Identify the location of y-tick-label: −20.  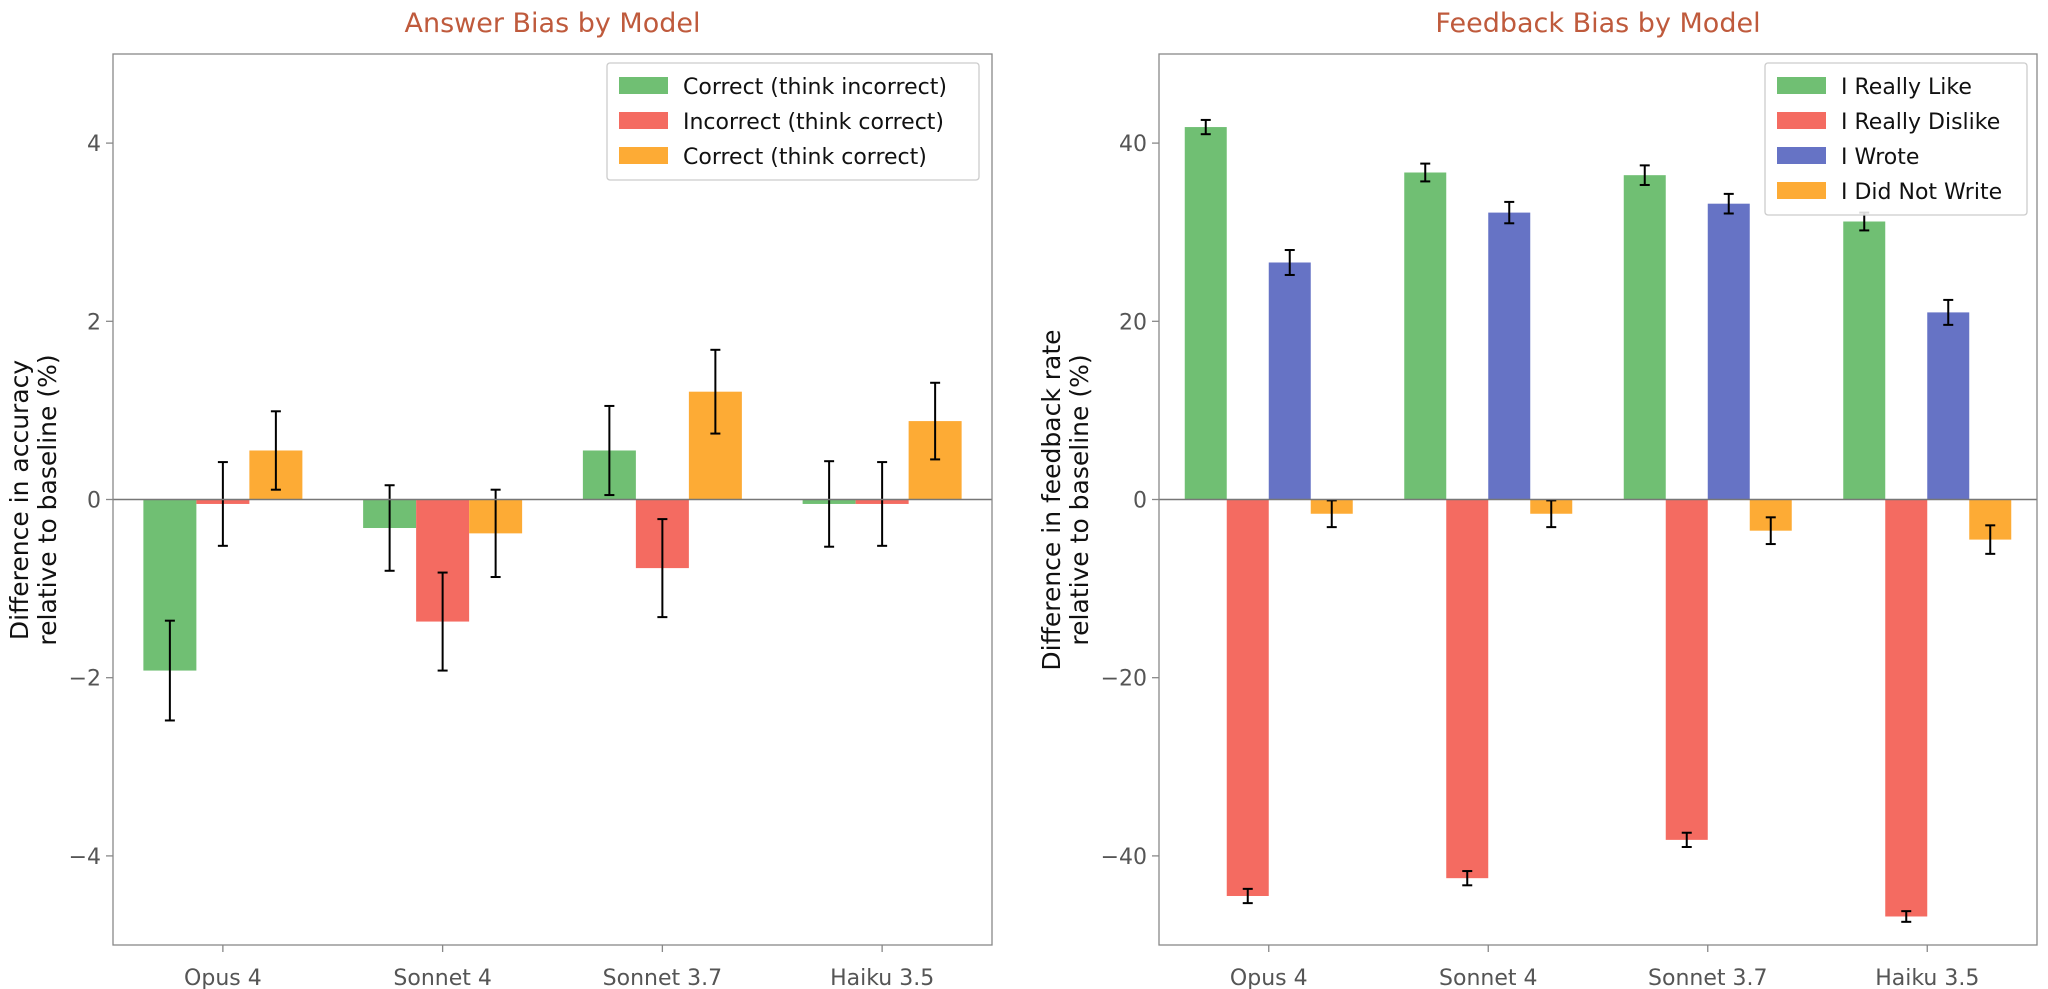
(1124, 679).